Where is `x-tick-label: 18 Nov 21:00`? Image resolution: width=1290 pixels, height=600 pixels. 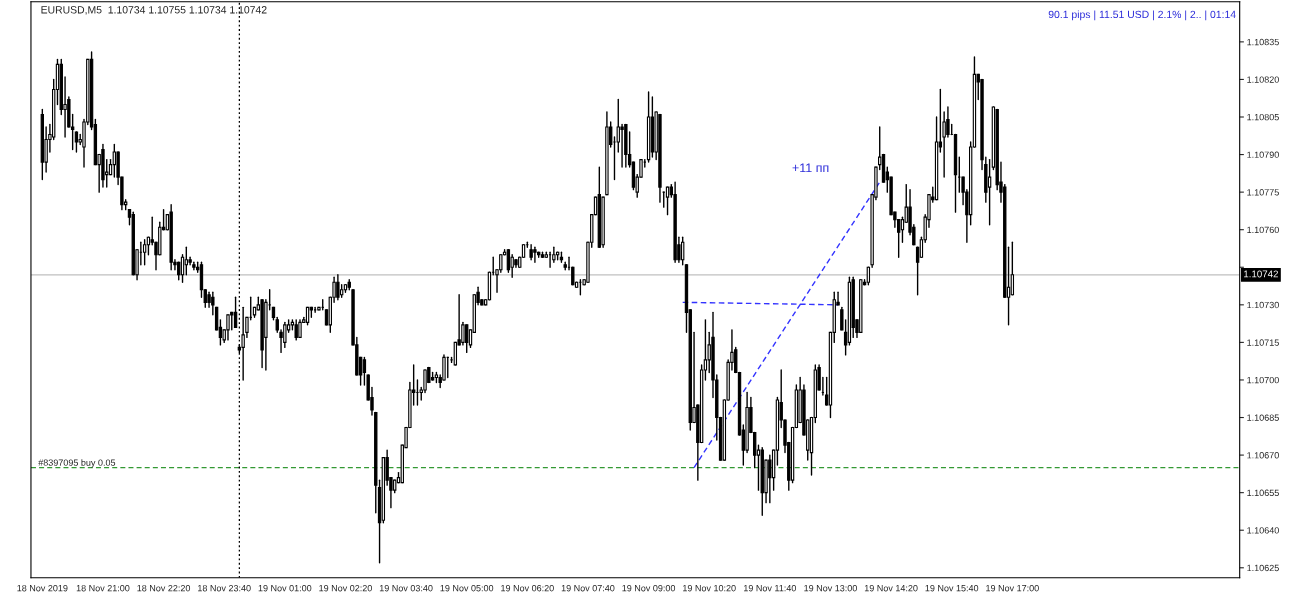 x-tick-label: 18 Nov 21:00 is located at coordinates (103, 588).